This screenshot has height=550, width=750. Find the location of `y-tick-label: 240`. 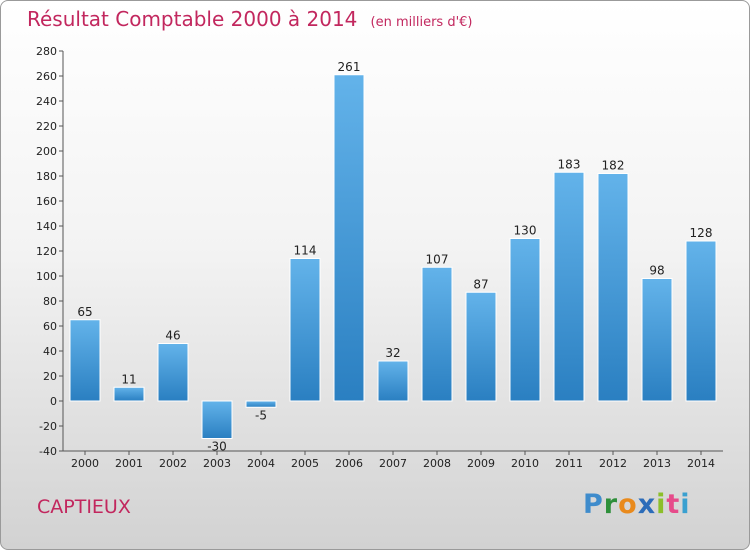

y-tick-label: 240 is located at coordinates (46, 101).